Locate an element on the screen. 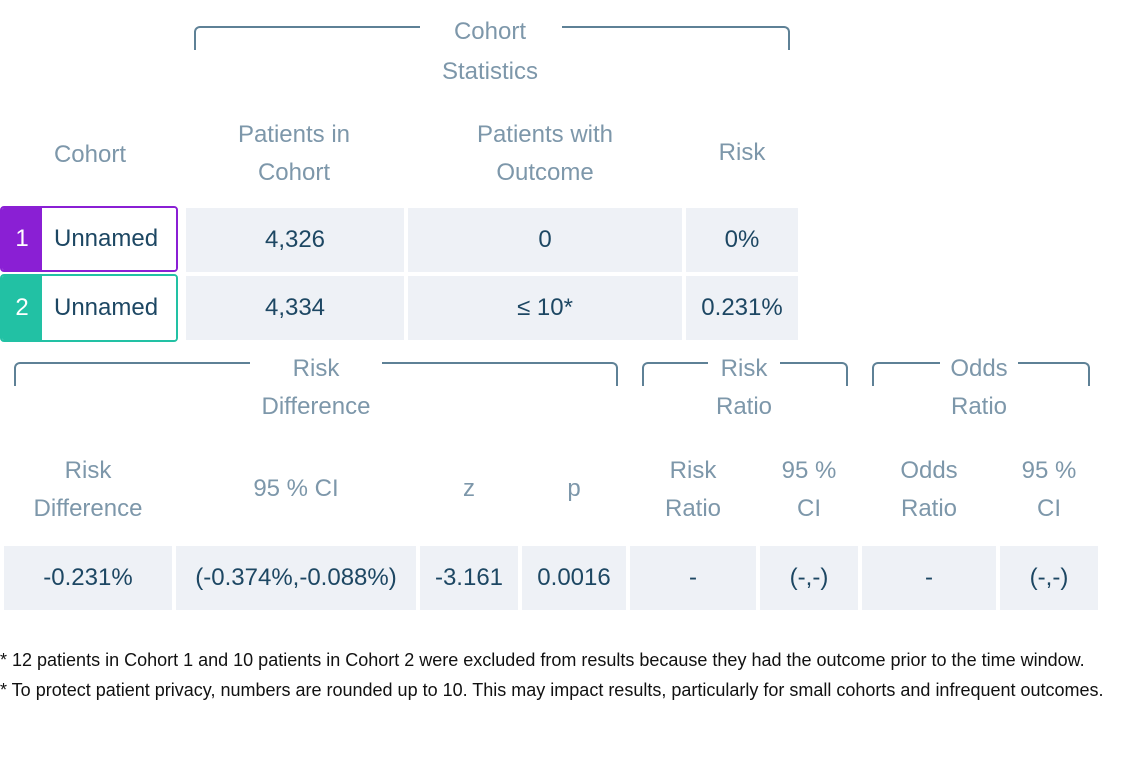 This screenshot has height=762, width=1134. header-odds-ratio-ci: 95 % CI is located at coordinates (1049, 489).